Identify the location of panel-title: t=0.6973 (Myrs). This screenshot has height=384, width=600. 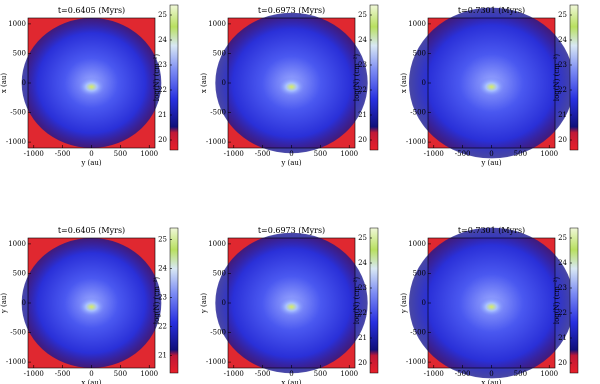
(291, 230).